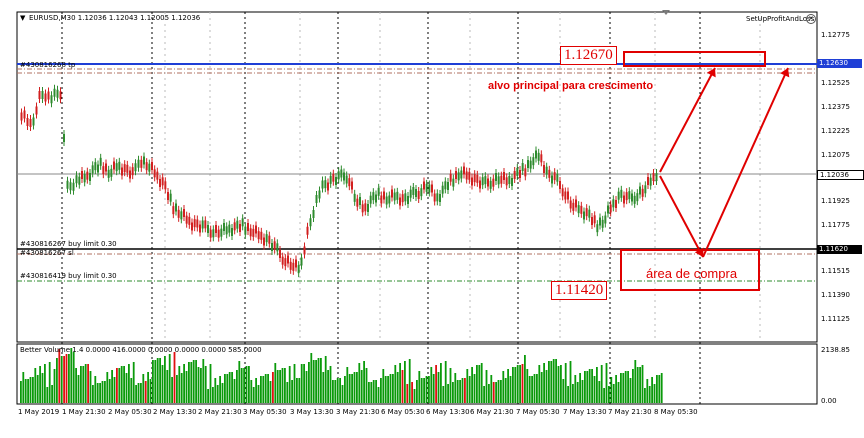 Image resolution: width=864 pixels, height=438 pixels. What do you see at coordinates (699, 252) in the screenshot?
I see `arrow-down-buy-head` at bounding box center [699, 252].